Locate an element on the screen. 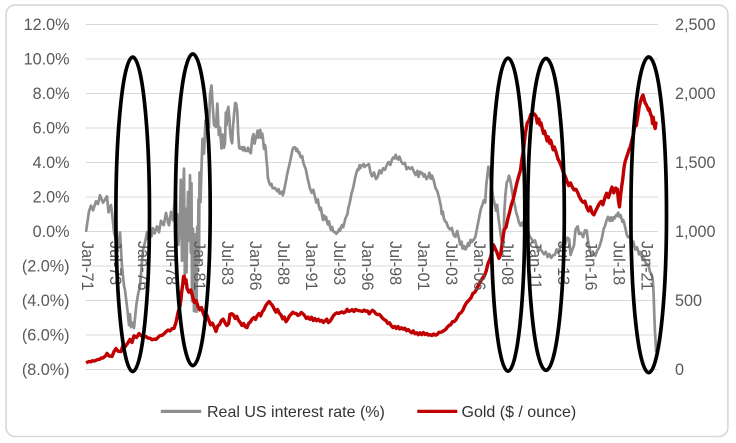 Image resolution: width=736 pixels, height=443 pixels. svg-text: Gold ($ / ounce) is located at coordinates (519, 412).